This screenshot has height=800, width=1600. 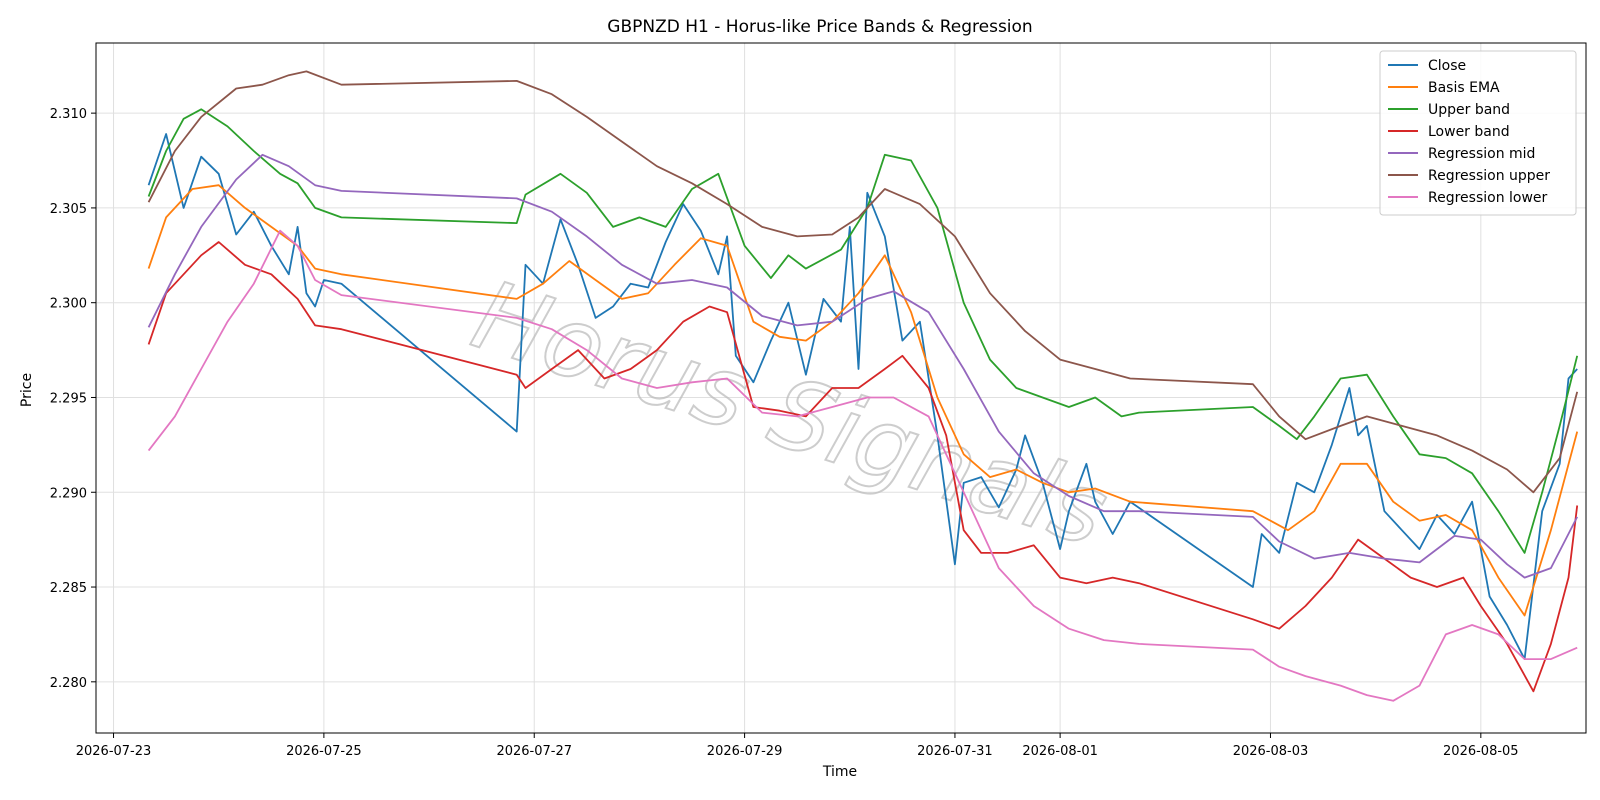 I want to click on x-tick-label: 2026-08-01, so click(x=1060, y=751).